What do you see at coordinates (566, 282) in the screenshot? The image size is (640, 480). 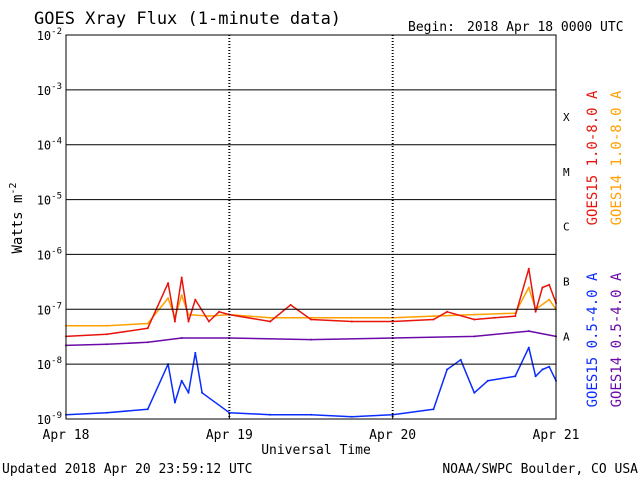 I see `flare-class-label: B` at bounding box center [566, 282].